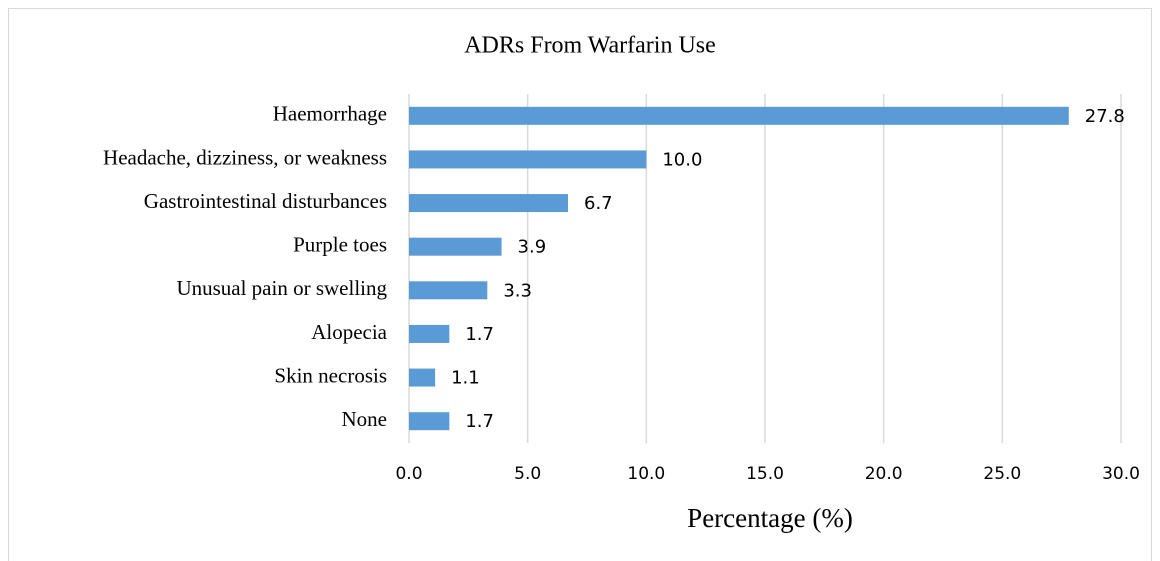  Describe the element at coordinates (340, 245) in the screenshot. I see `y-tick-label: Purple toes` at that location.